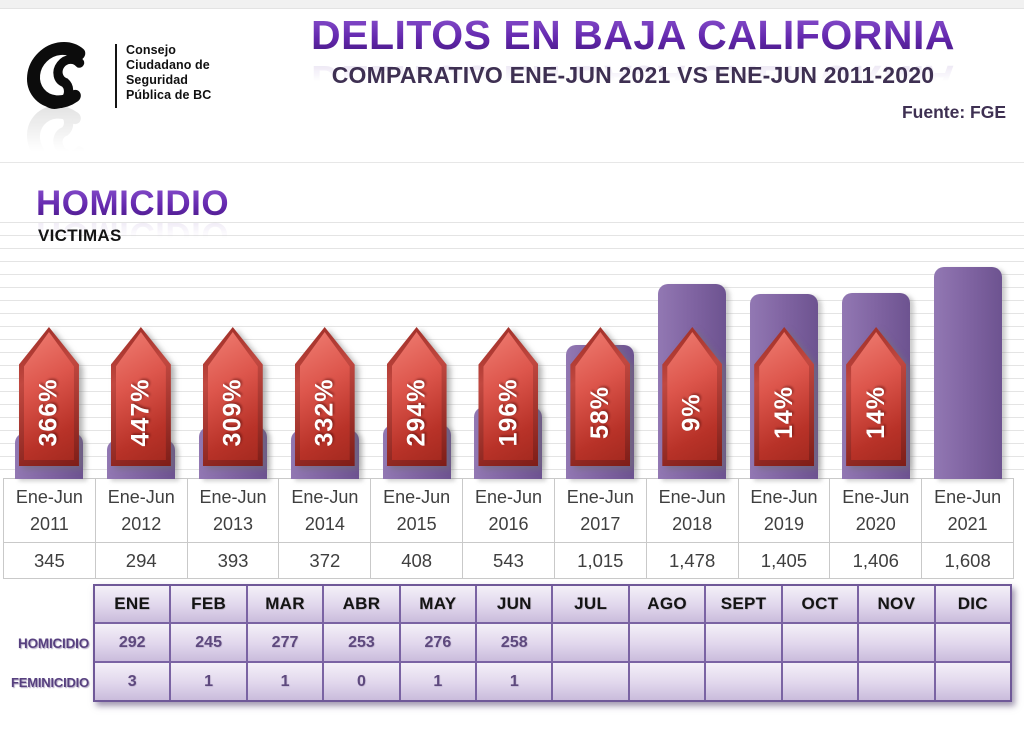  What do you see at coordinates (692, 560) in the screenshot?
I see `axis-value-cell: 1,478` at bounding box center [692, 560].